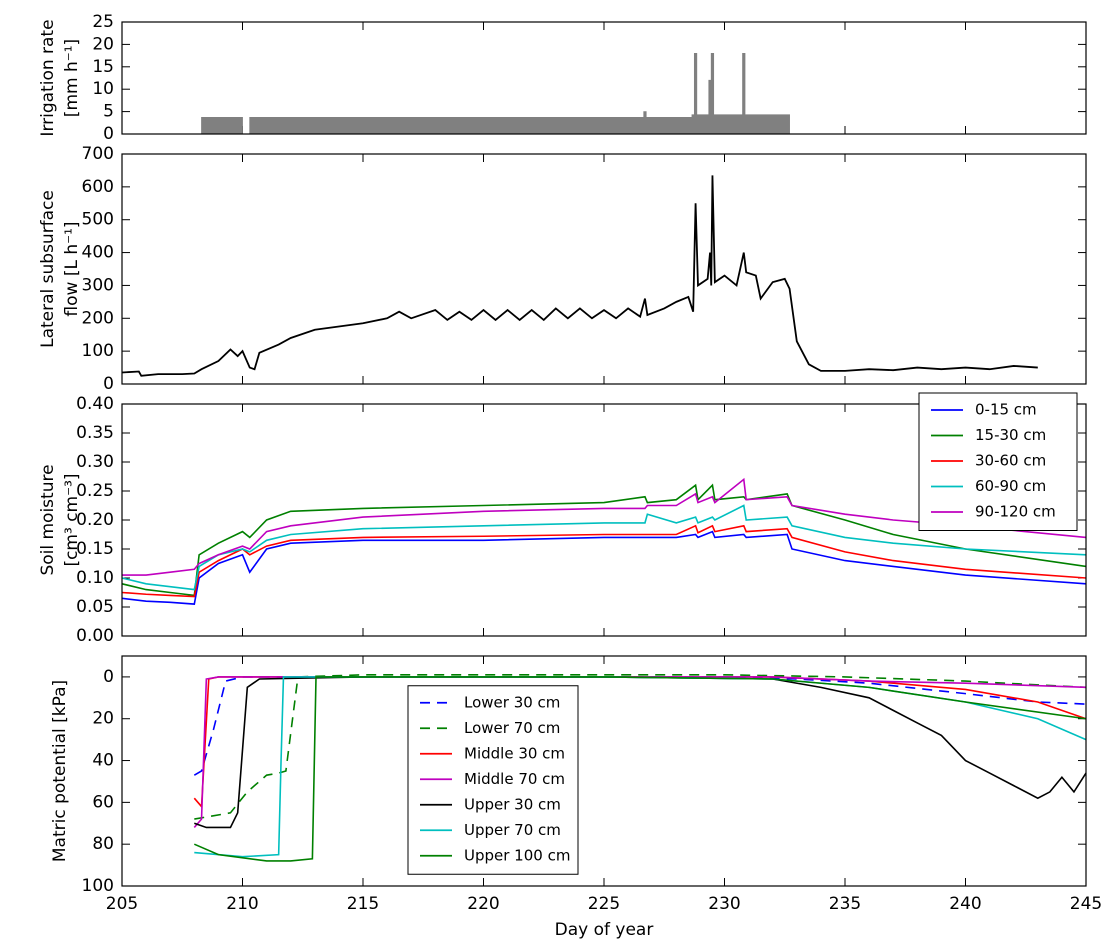 This screenshot has height=947, width=1106. Describe the element at coordinates (1010, 461) in the screenshot. I see `legend-label: 30-60 cm` at that location.